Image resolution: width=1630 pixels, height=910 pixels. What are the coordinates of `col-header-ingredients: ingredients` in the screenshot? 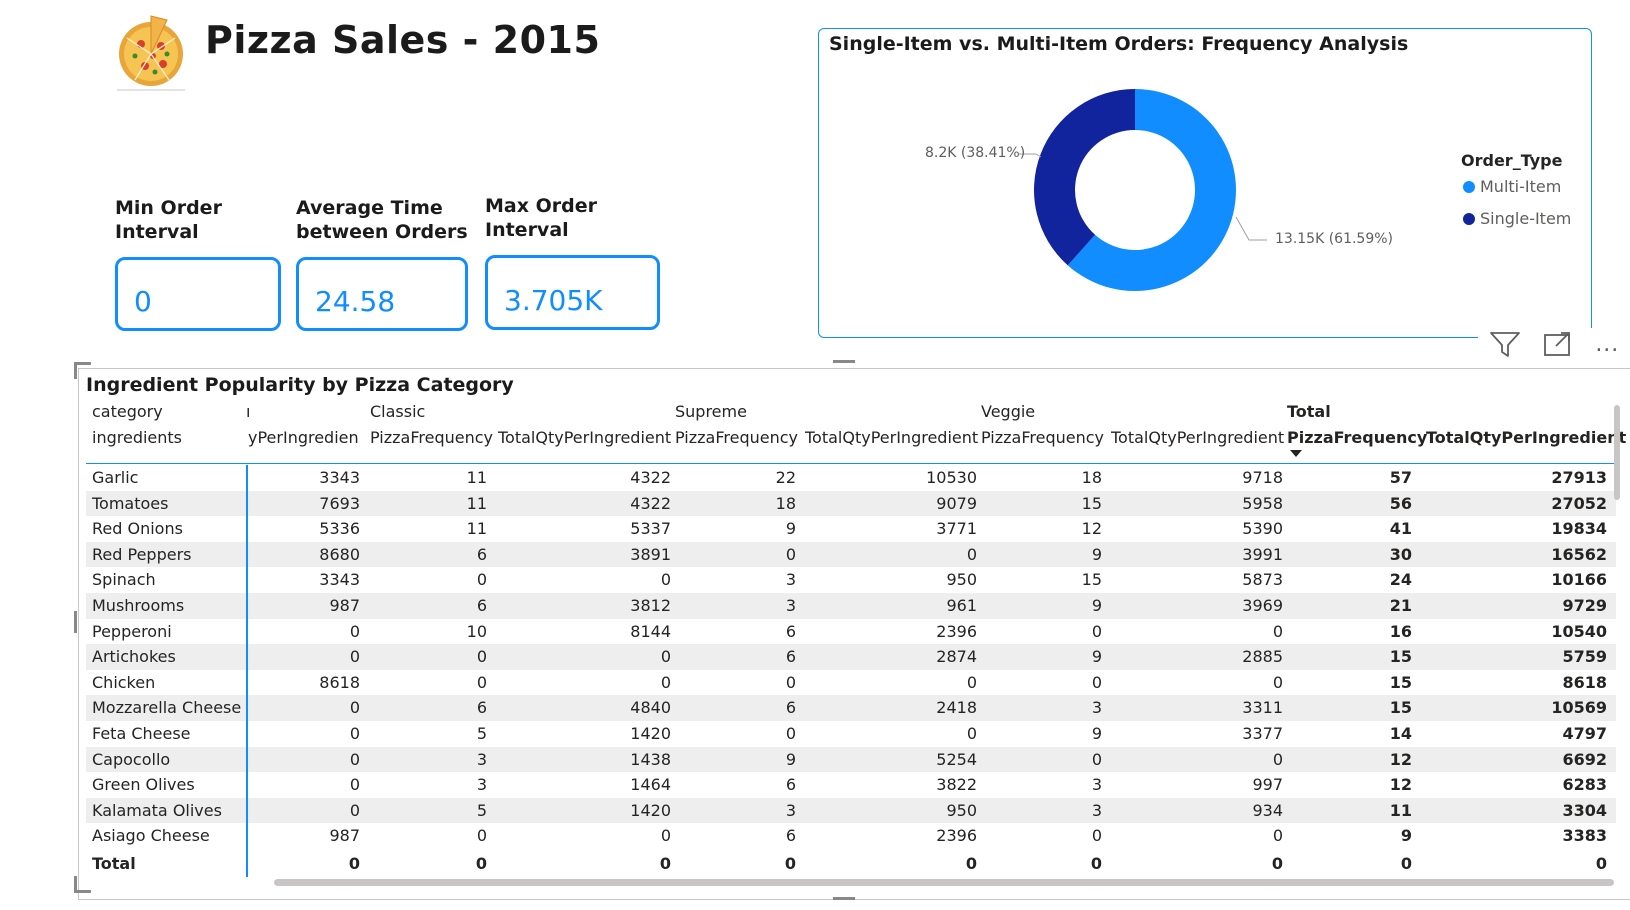 It's located at (137, 437).